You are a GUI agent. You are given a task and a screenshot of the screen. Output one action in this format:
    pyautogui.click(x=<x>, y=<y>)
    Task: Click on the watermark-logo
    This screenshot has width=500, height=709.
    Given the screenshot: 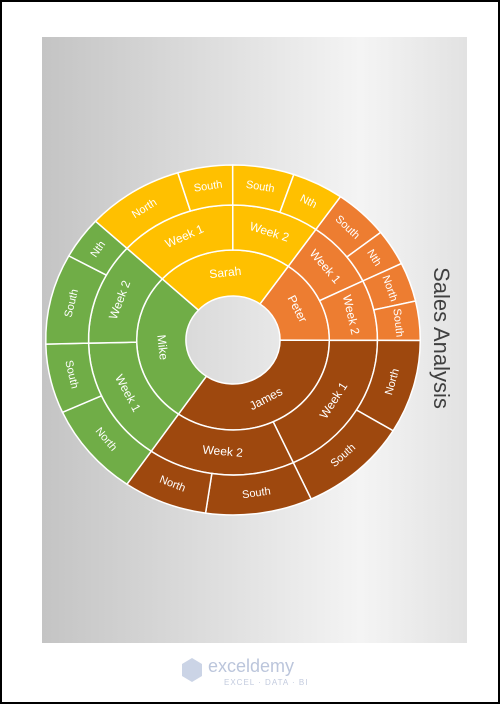 What is the action you would take?
    pyautogui.click(x=192, y=670)
    